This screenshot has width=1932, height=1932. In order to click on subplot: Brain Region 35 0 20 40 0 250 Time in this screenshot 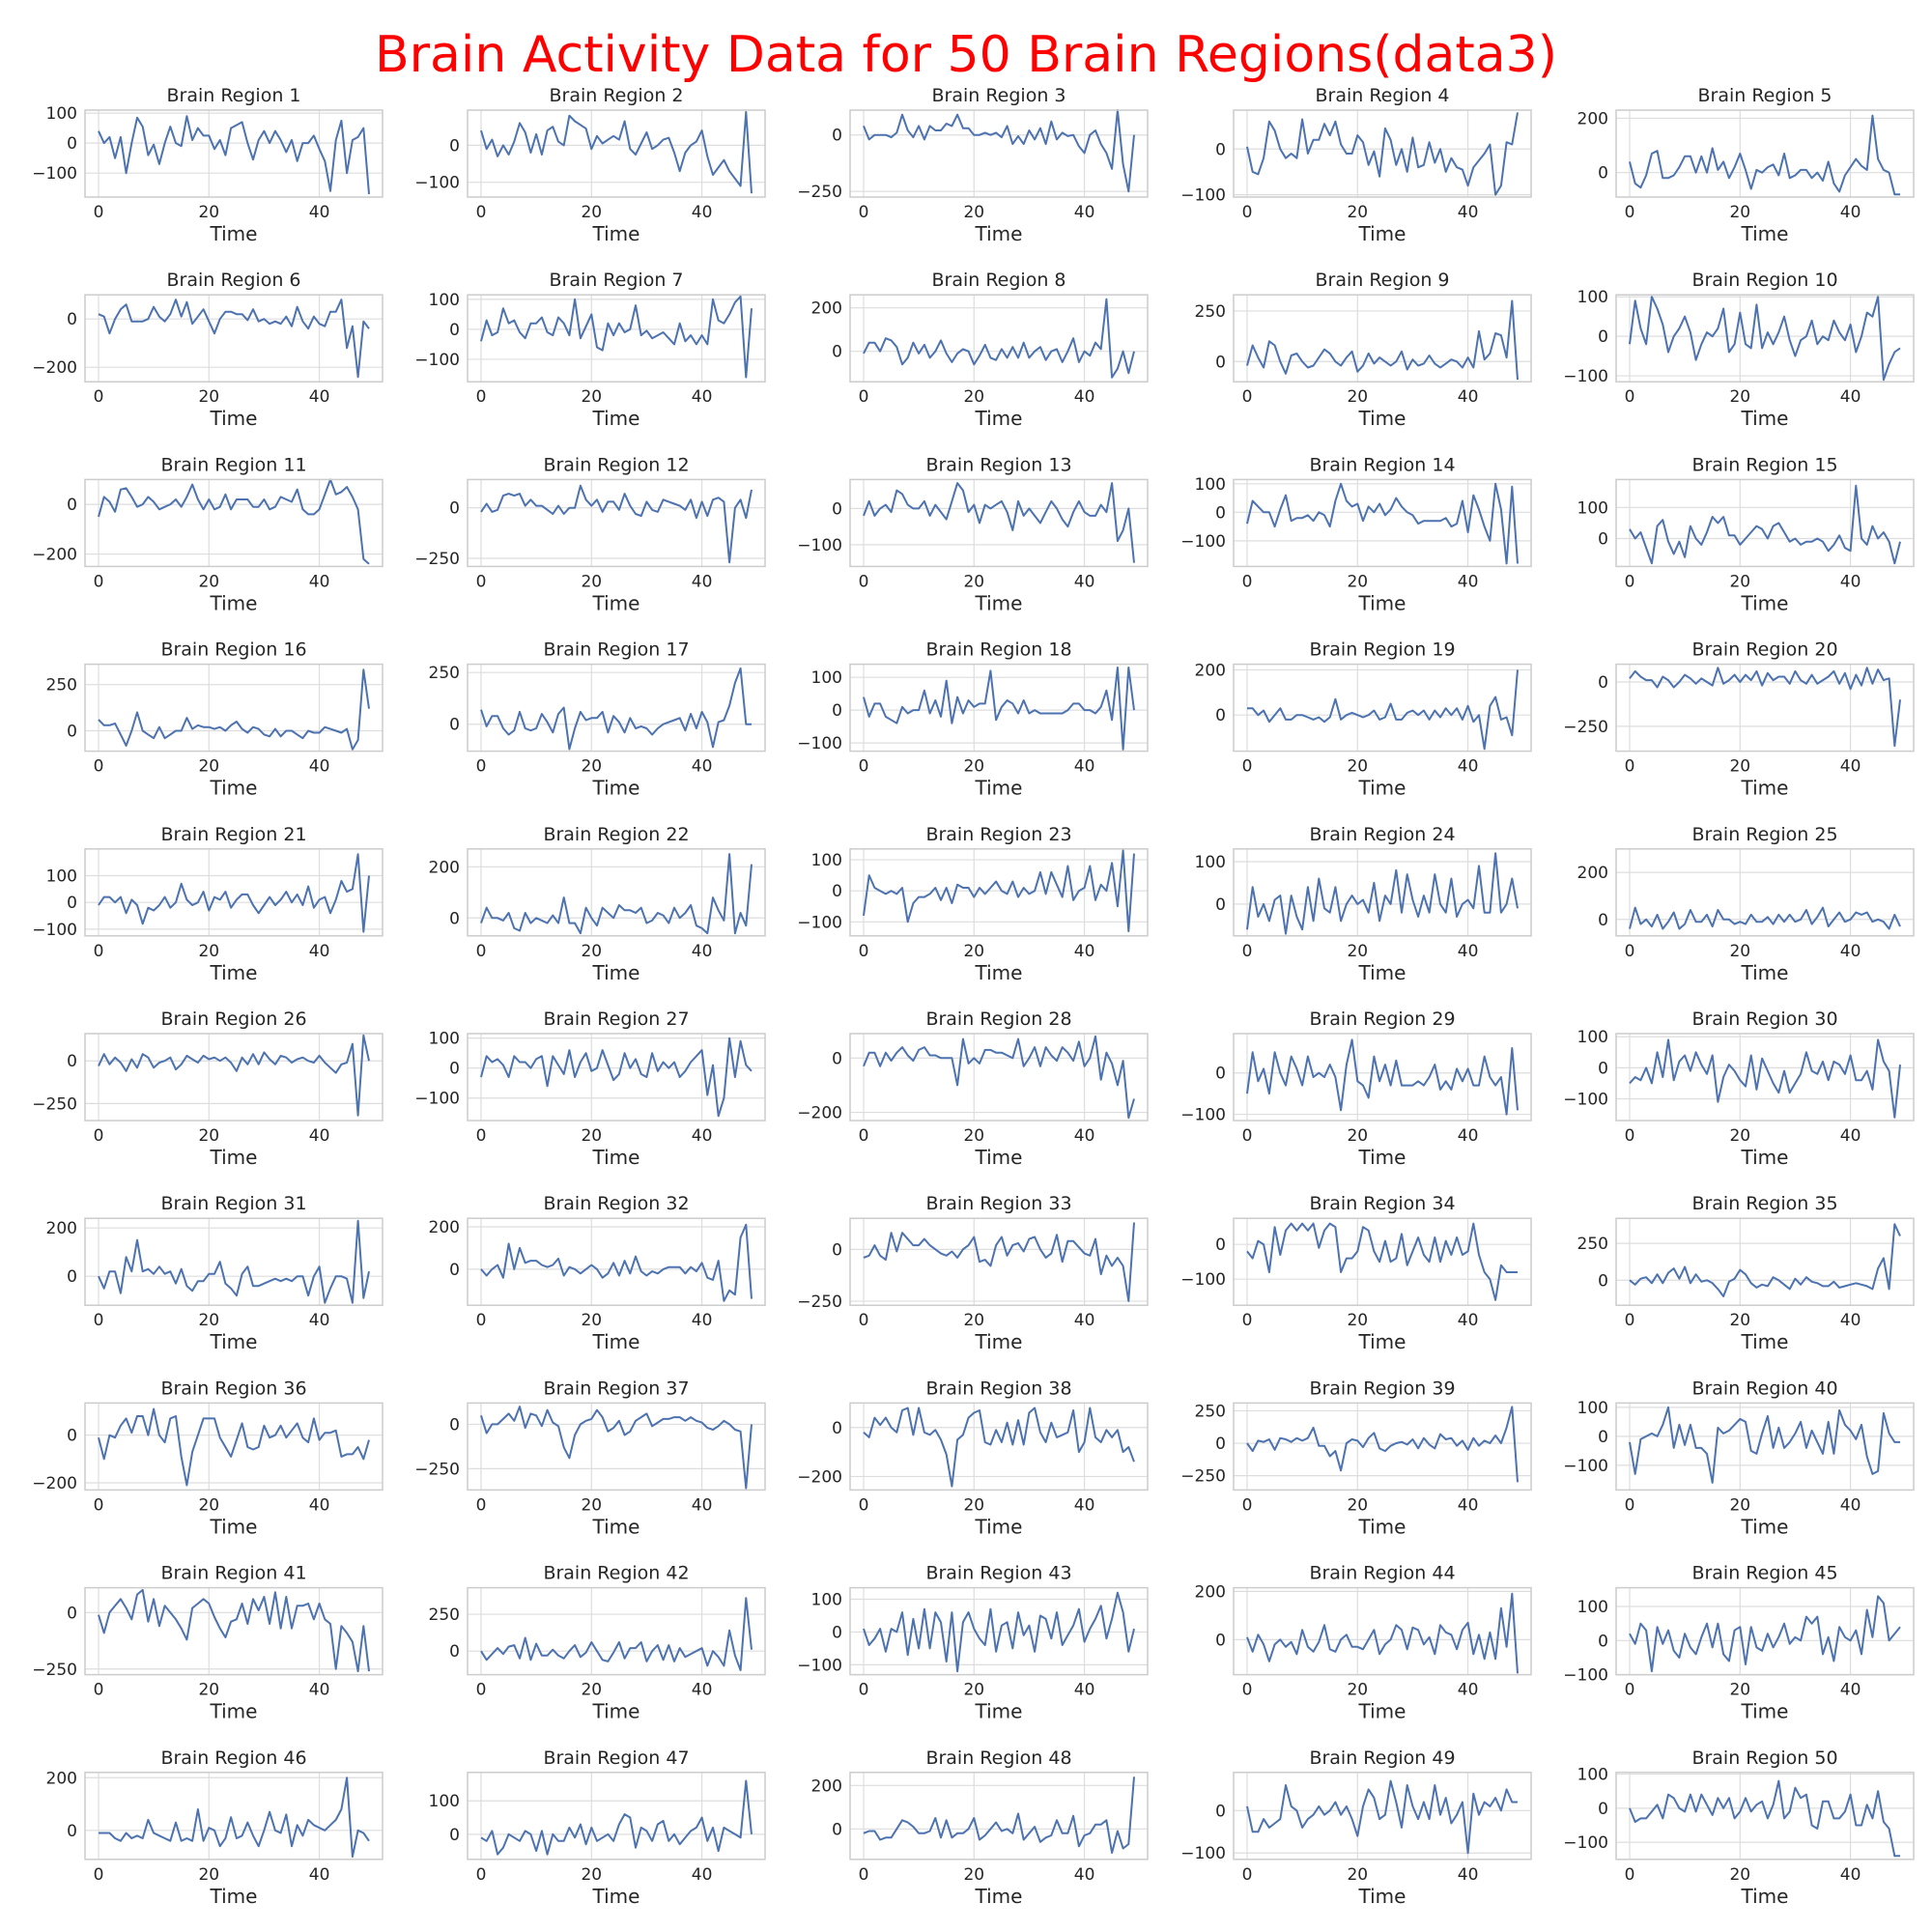, I will do `click(1746, 1273)`.